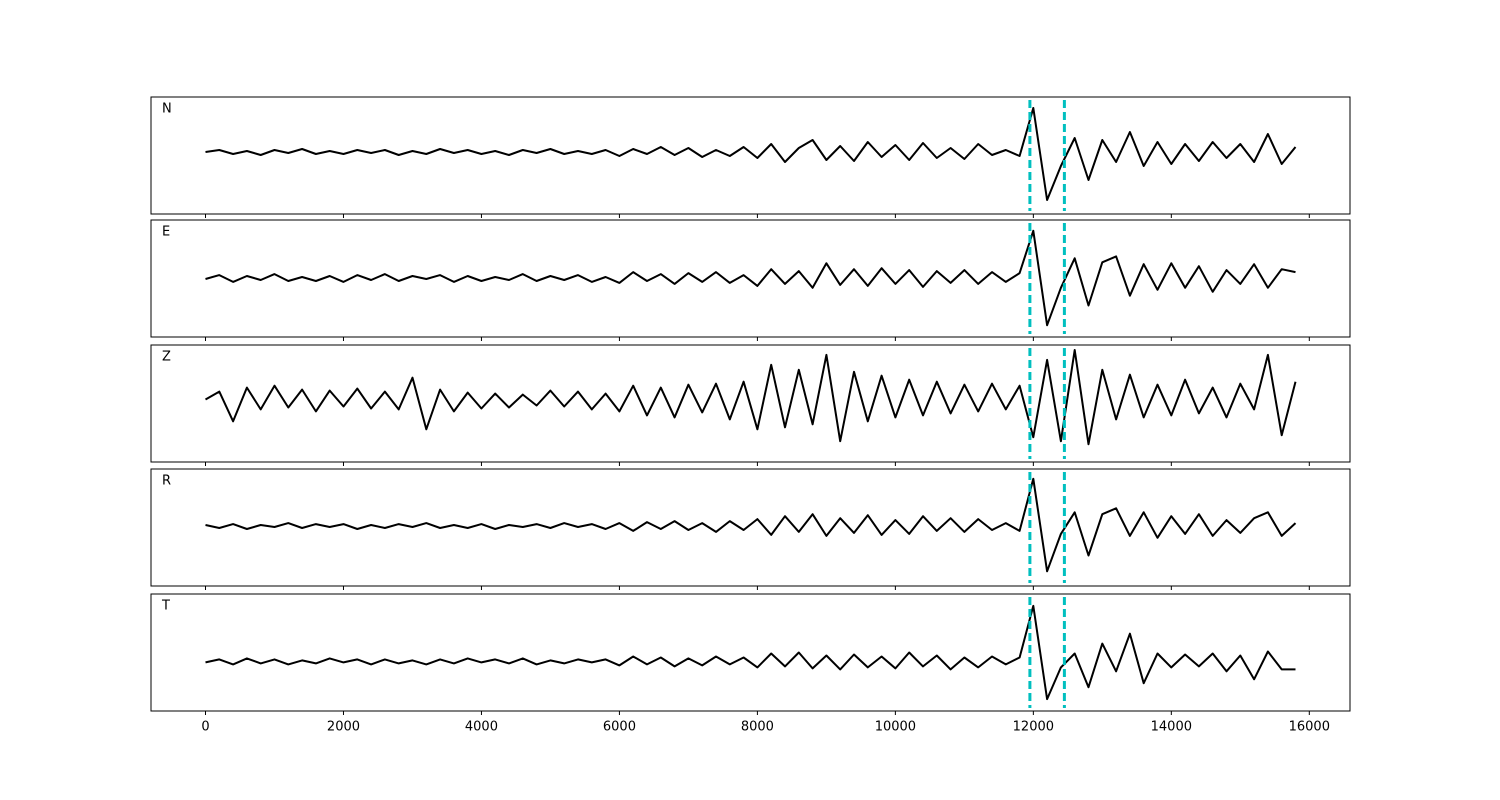 This screenshot has width=1500, height=800. What do you see at coordinates (1033, 727) in the screenshot?
I see `x-tick-label: 12000` at bounding box center [1033, 727].